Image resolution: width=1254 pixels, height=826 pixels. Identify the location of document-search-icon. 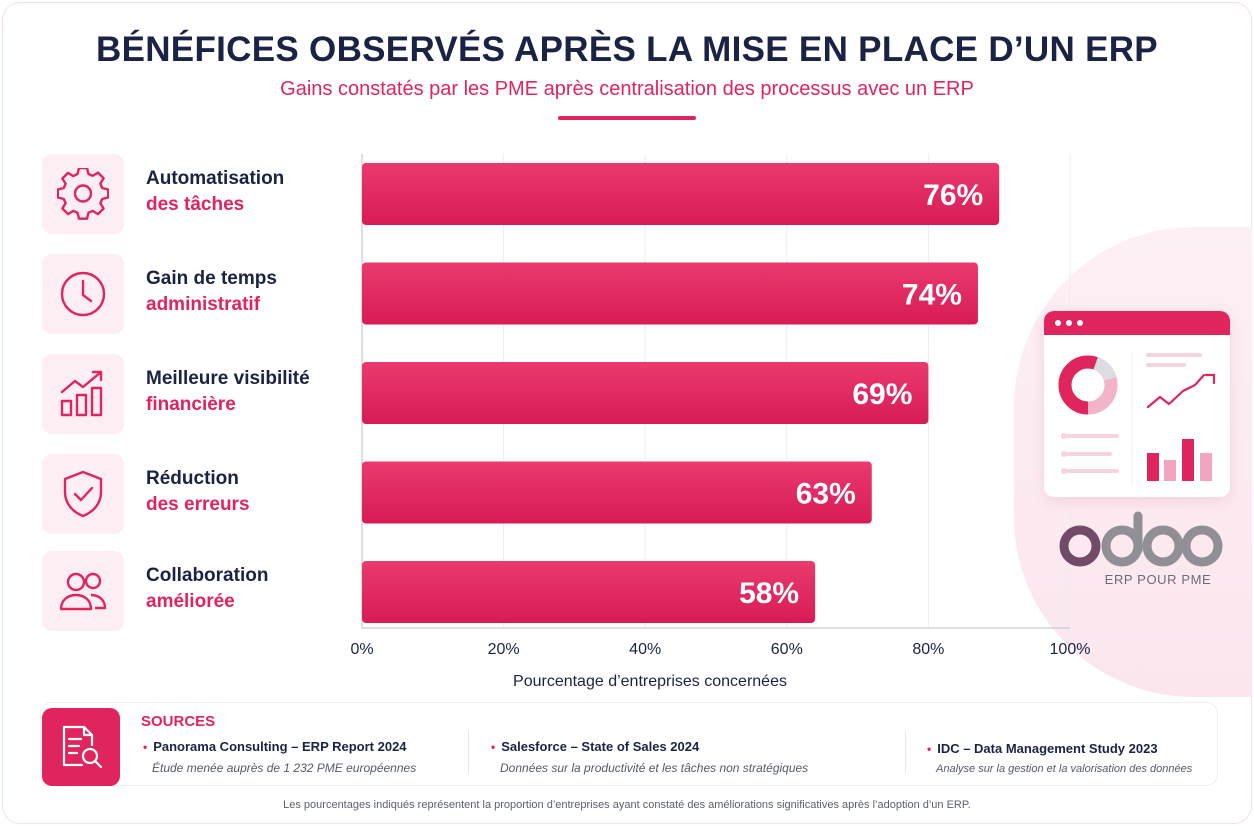
(81, 747).